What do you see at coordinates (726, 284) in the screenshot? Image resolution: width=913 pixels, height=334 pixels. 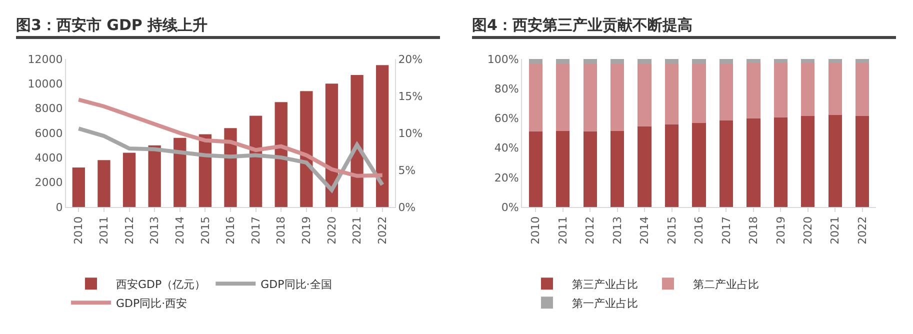 I see `legend-label: 第二产业占比` at bounding box center [726, 284].